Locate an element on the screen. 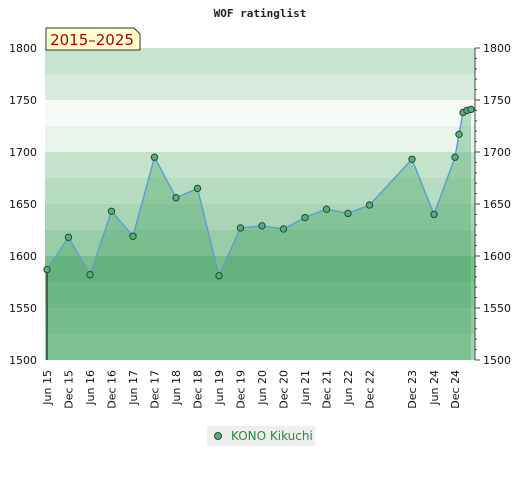 This screenshot has height=480, width=520. x-tick-label: Dec 17 is located at coordinates (155, 389).